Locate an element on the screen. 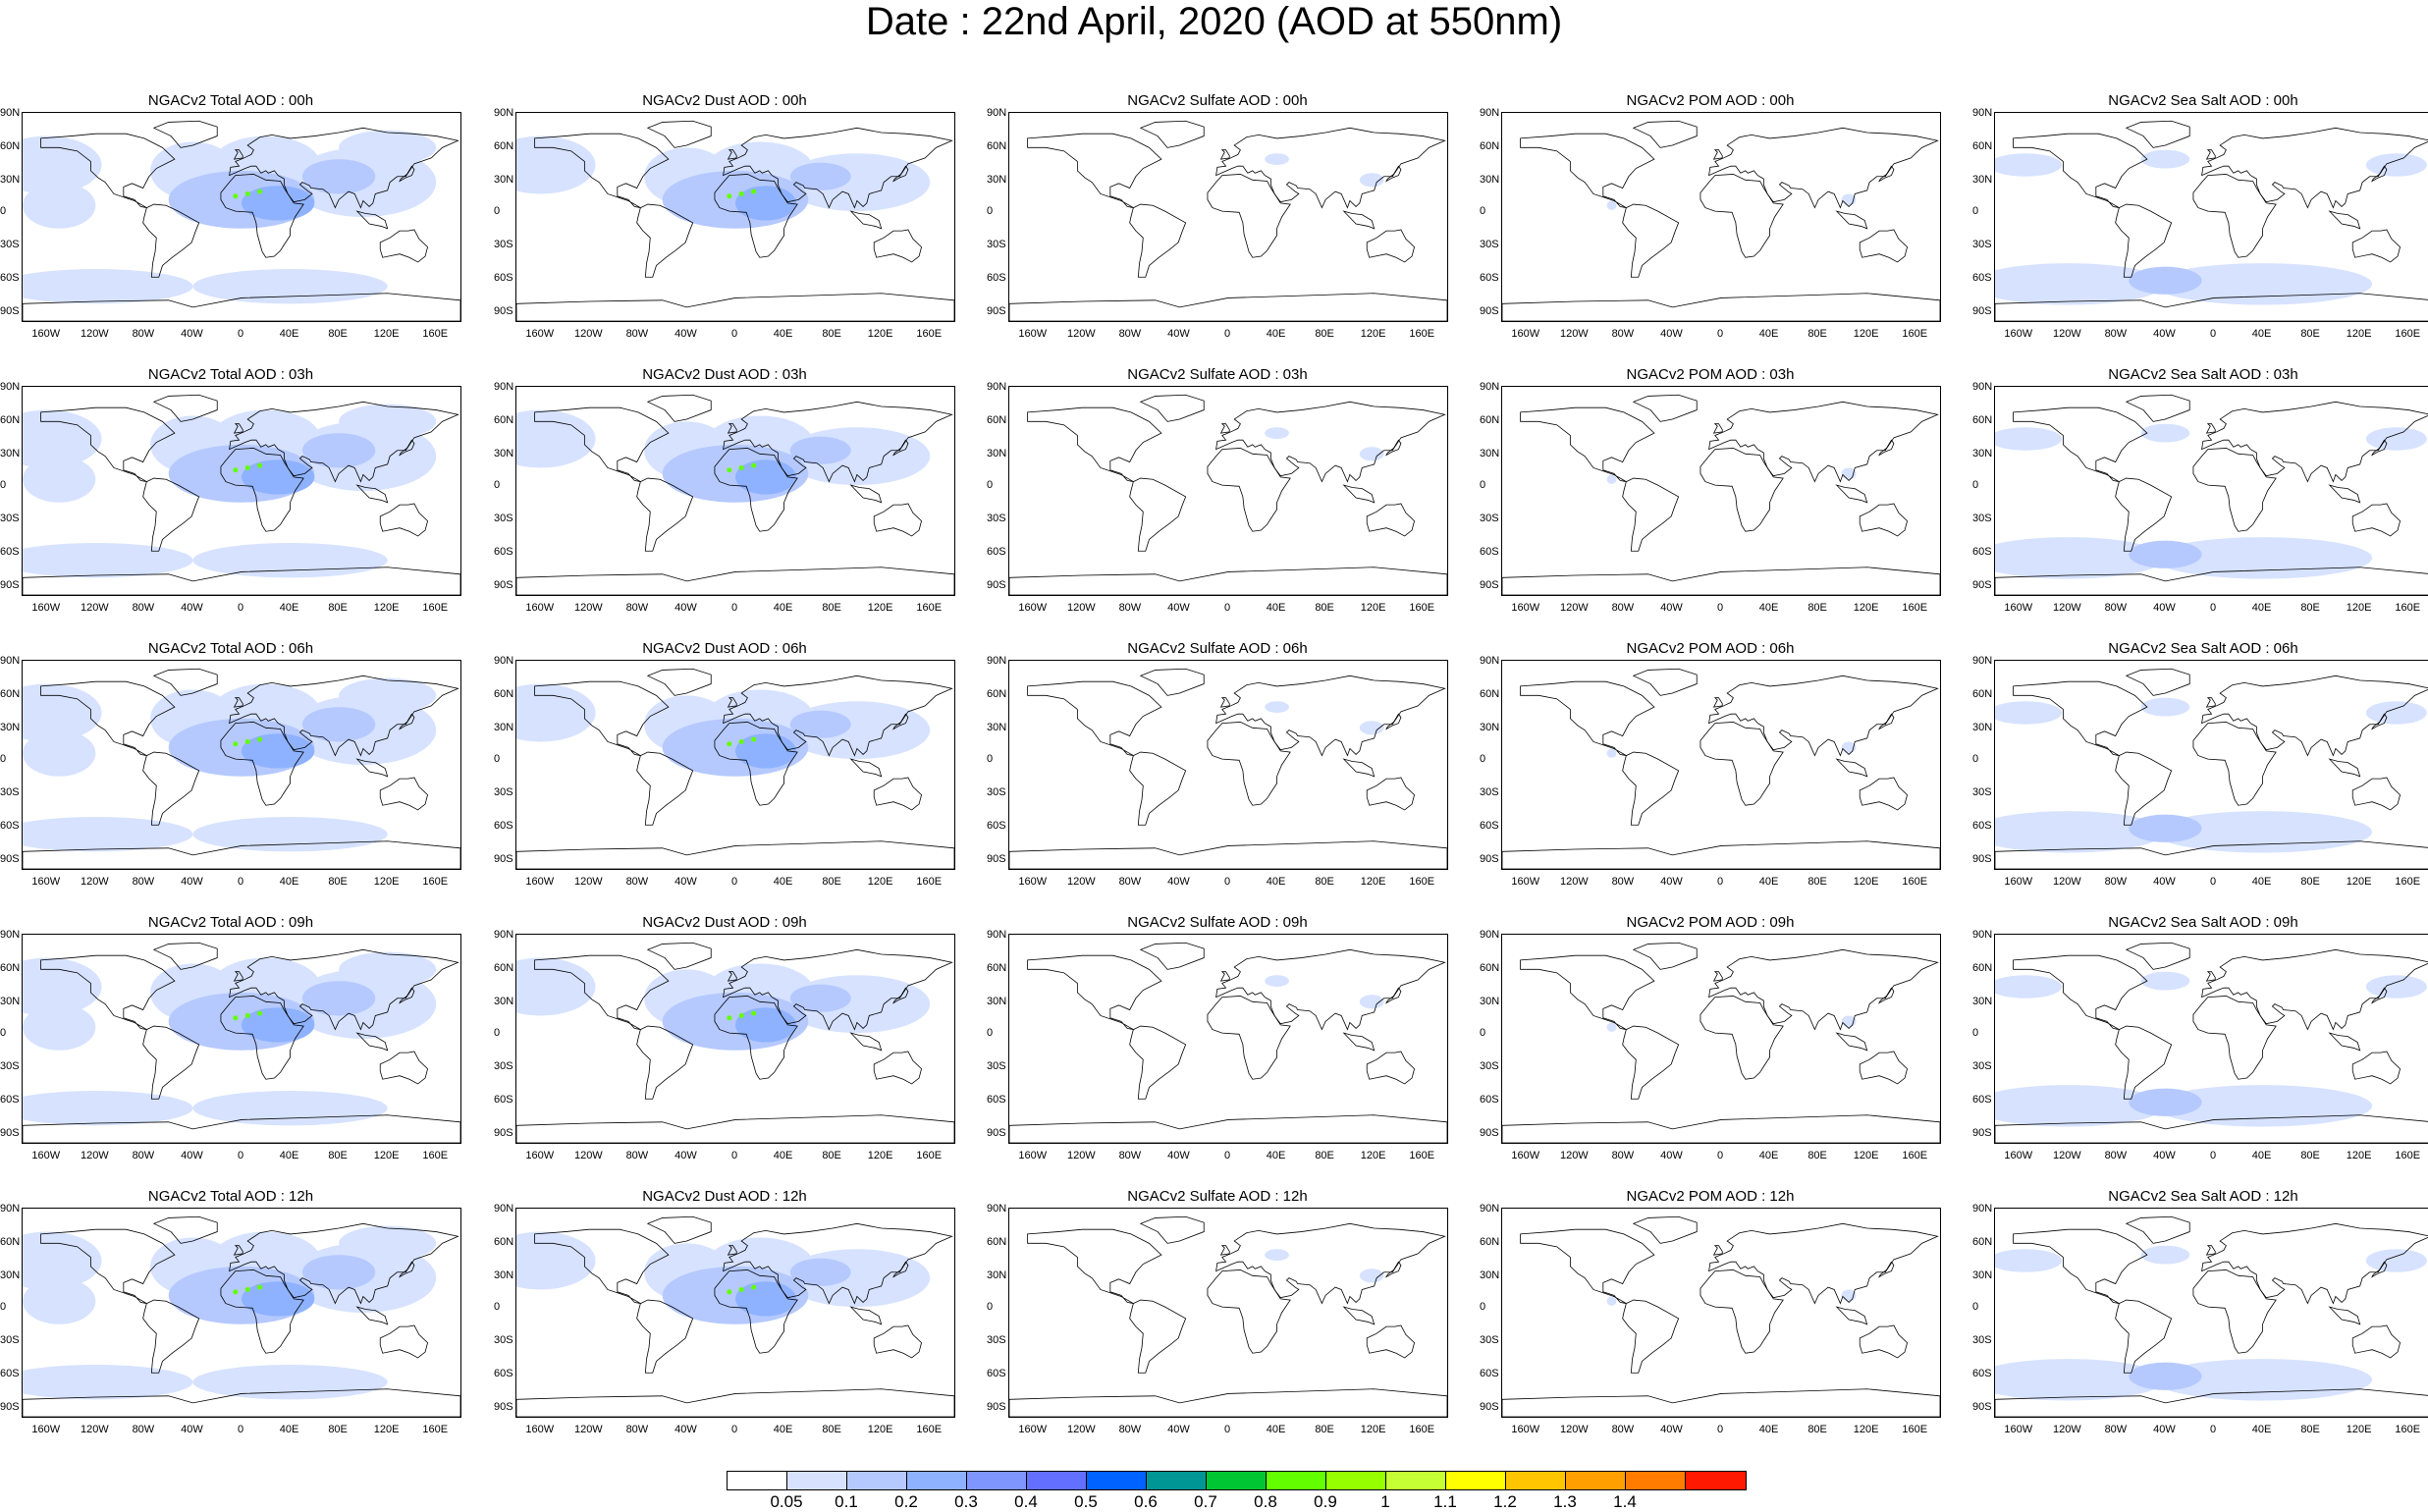 The width and height of the screenshot is (2428, 1512). panel-title: NGACv2 Total AOD : 06h is located at coordinates (231, 649).